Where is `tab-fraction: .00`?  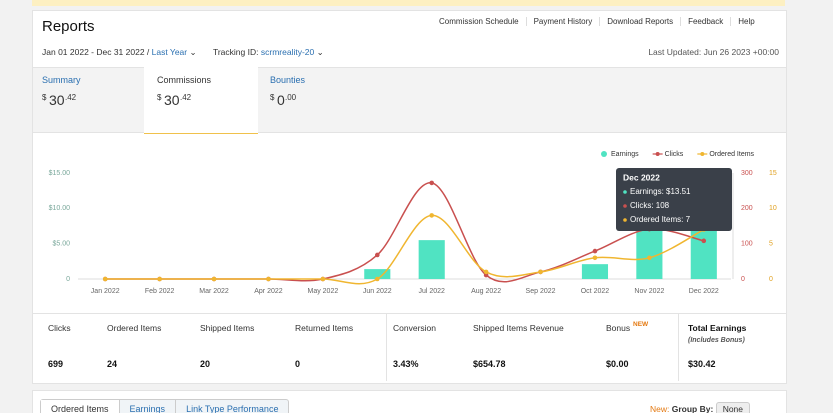 tab-fraction: .00 is located at coordinates (291, 97).